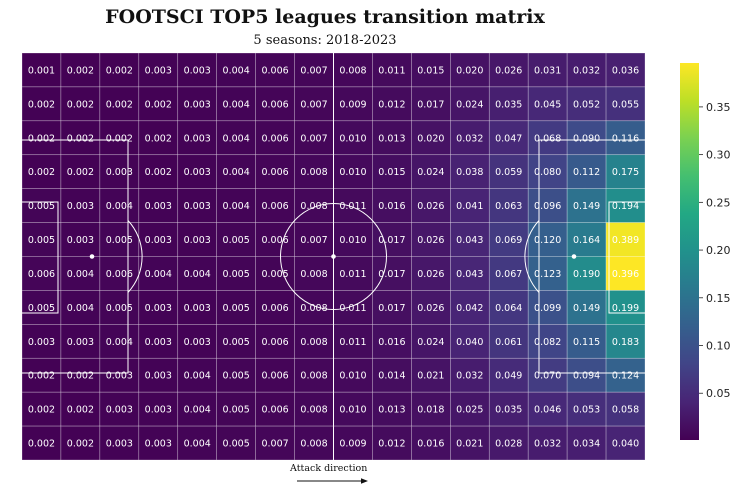 The width and height of the screenshot is (730, 488). What do you see at coordinates (469, 206) in the screenshot?
I see `cell-value-label: 0.041` at bounding box center [469, 206].